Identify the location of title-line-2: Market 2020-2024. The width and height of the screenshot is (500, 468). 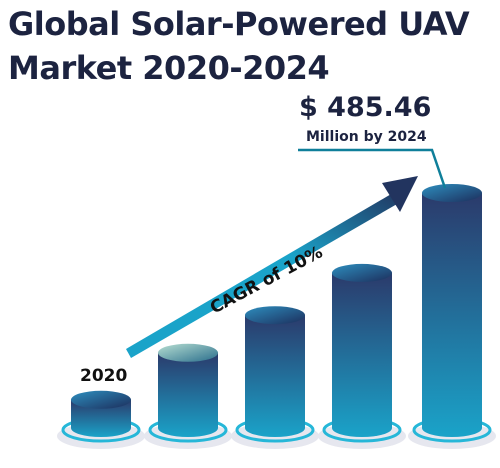
(169, 68).